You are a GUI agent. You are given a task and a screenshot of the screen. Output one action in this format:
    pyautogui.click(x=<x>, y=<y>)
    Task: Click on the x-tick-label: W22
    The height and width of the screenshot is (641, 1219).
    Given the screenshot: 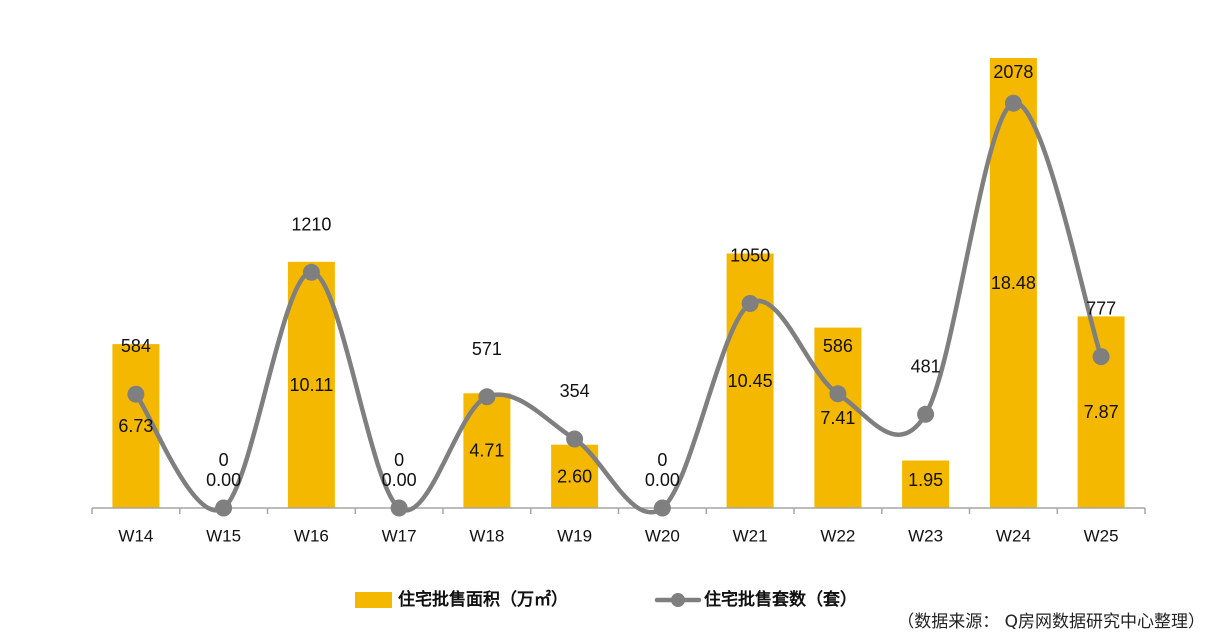 What is the action you would take?
    pyautogui.click(x=837, y=536)
    